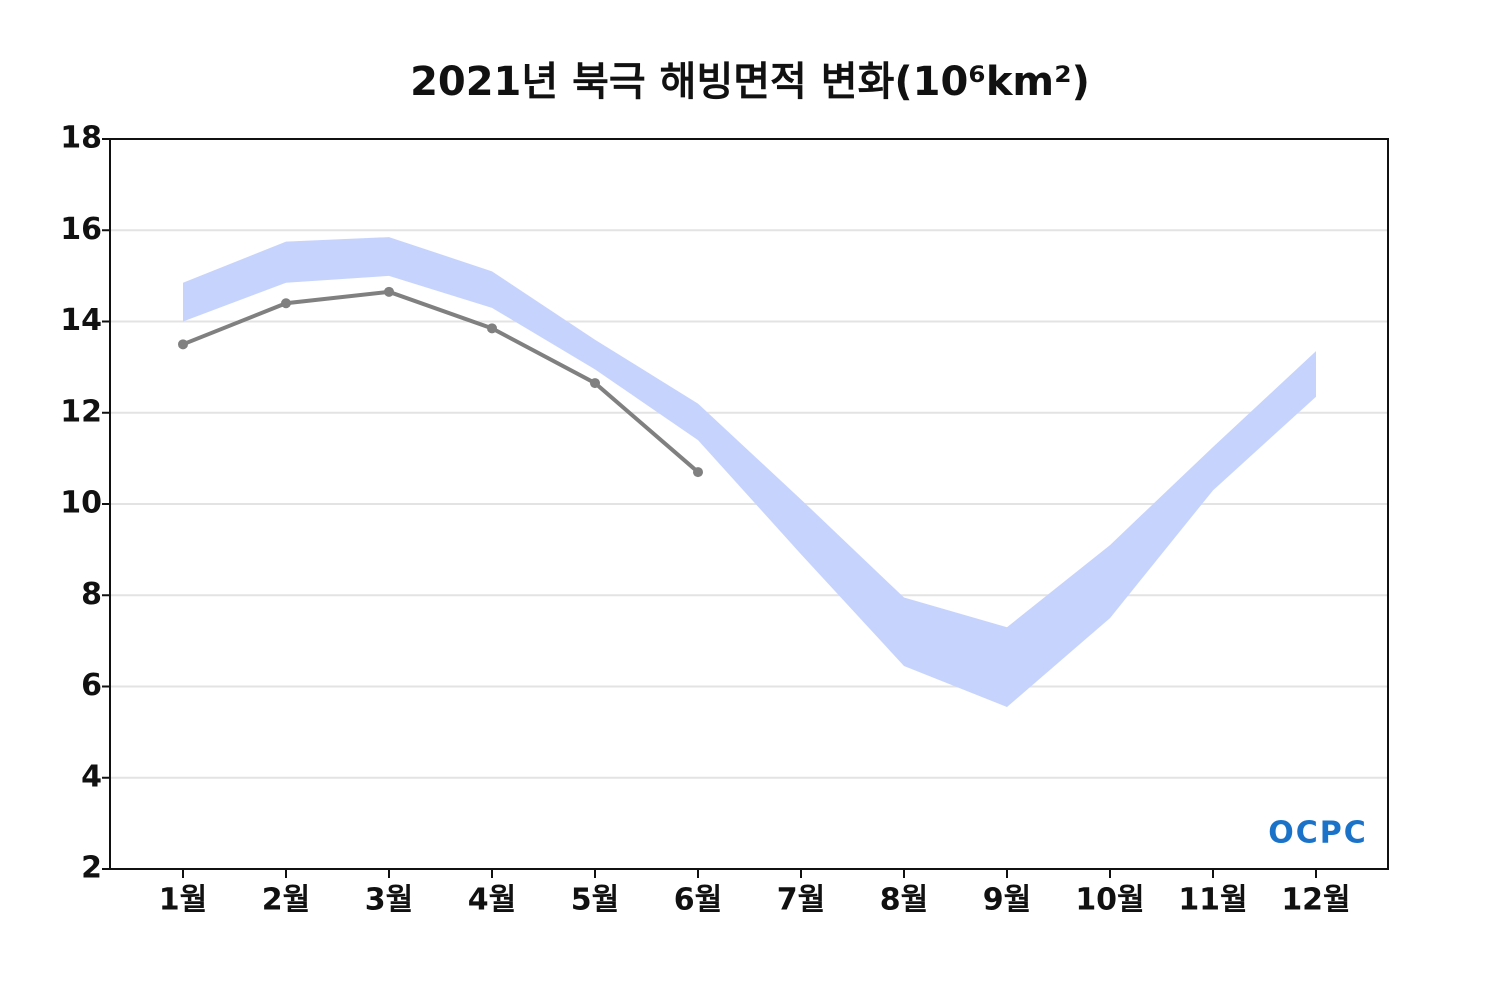  Describe the element at coordinates (81, 411) in the screenshot. I see `y-tick-label: 12` at that location.